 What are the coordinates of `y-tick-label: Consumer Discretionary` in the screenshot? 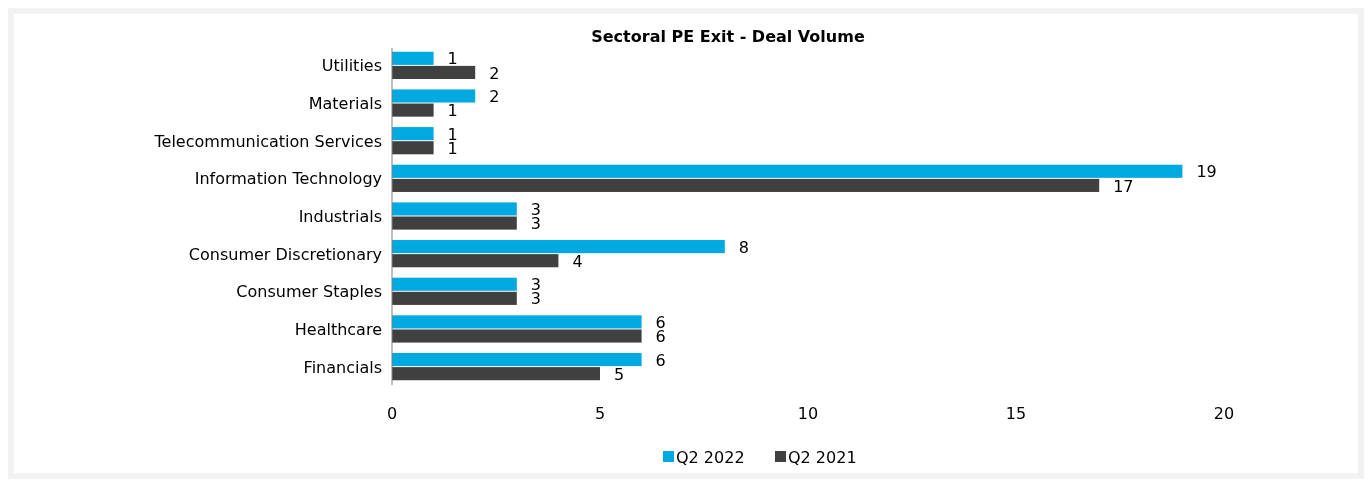 It's located at (285, 254).